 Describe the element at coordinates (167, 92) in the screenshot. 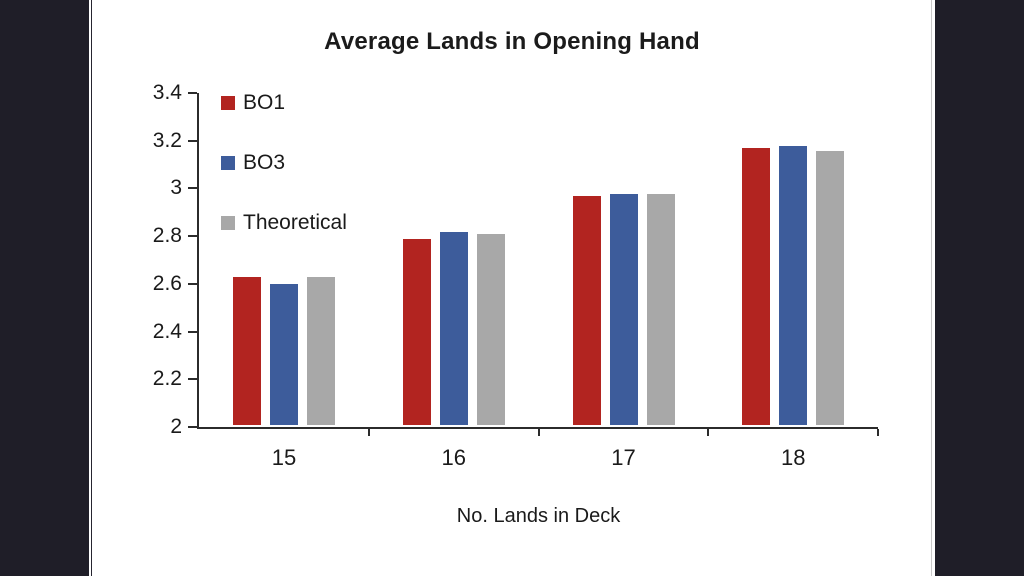

I see `y-axis-tick-label: 3.4` at that location.